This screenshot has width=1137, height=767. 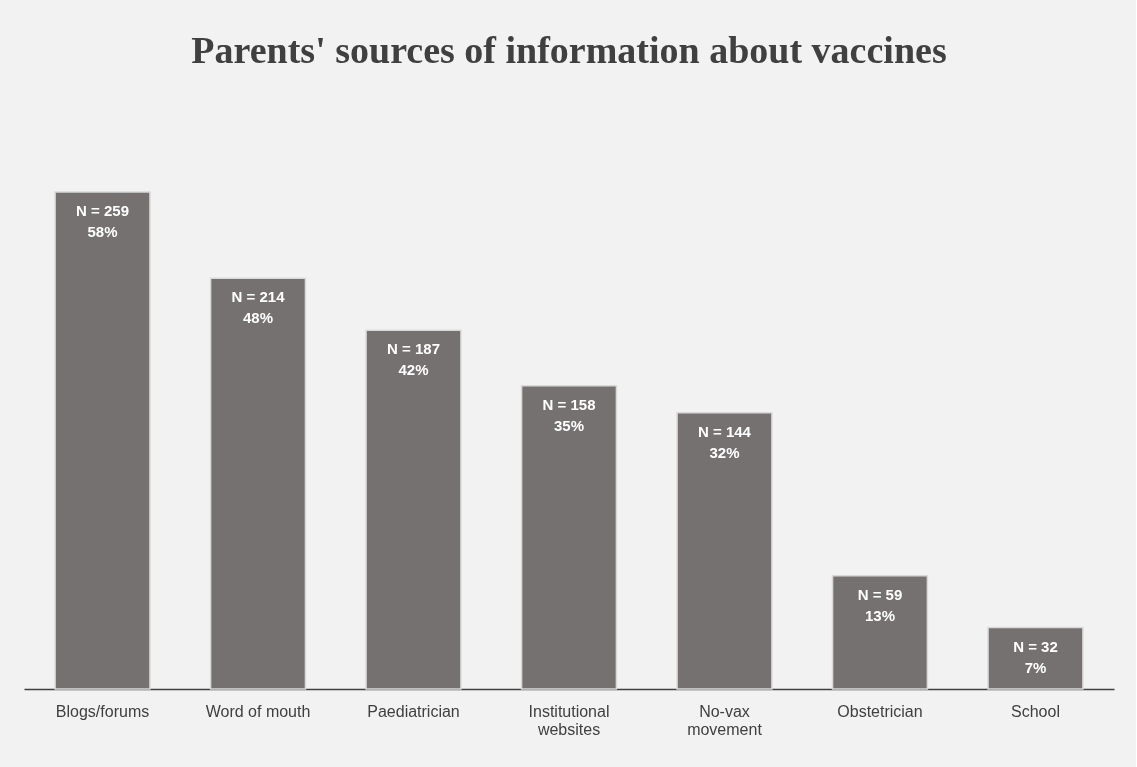 What do you see at coordinates (102, 711) in the screenshot?
I see `x-tick-label: Blogs/forums` at bounding box center [102, 711].